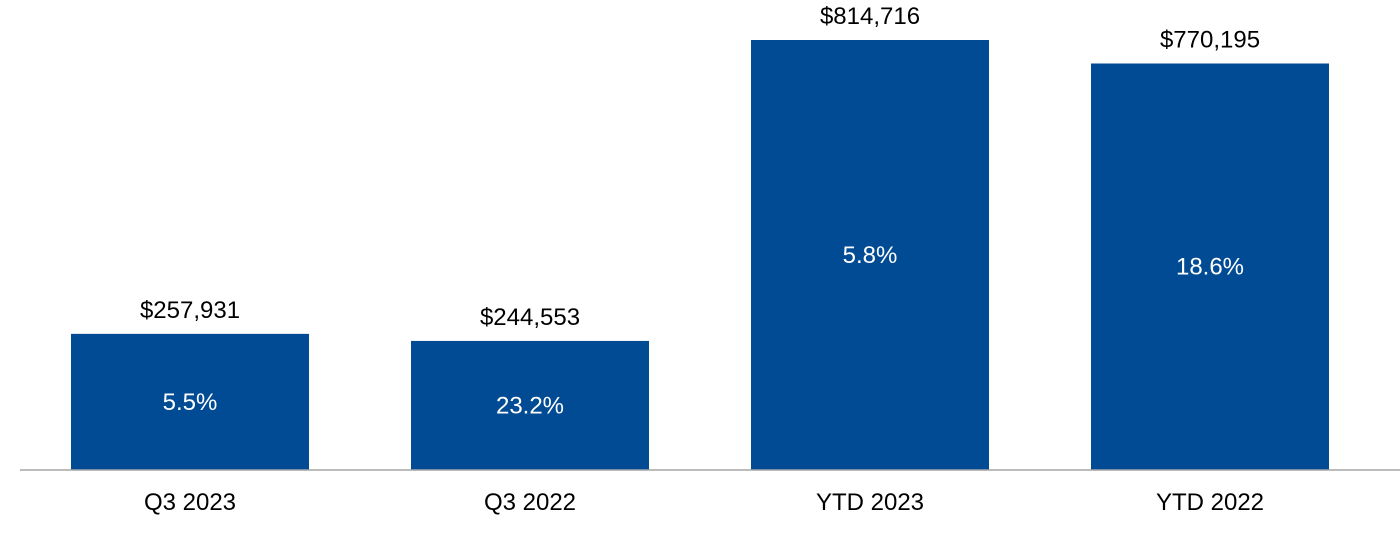  I want to click on bar-inner-label-3: 18.6%, so click(1210, 267).